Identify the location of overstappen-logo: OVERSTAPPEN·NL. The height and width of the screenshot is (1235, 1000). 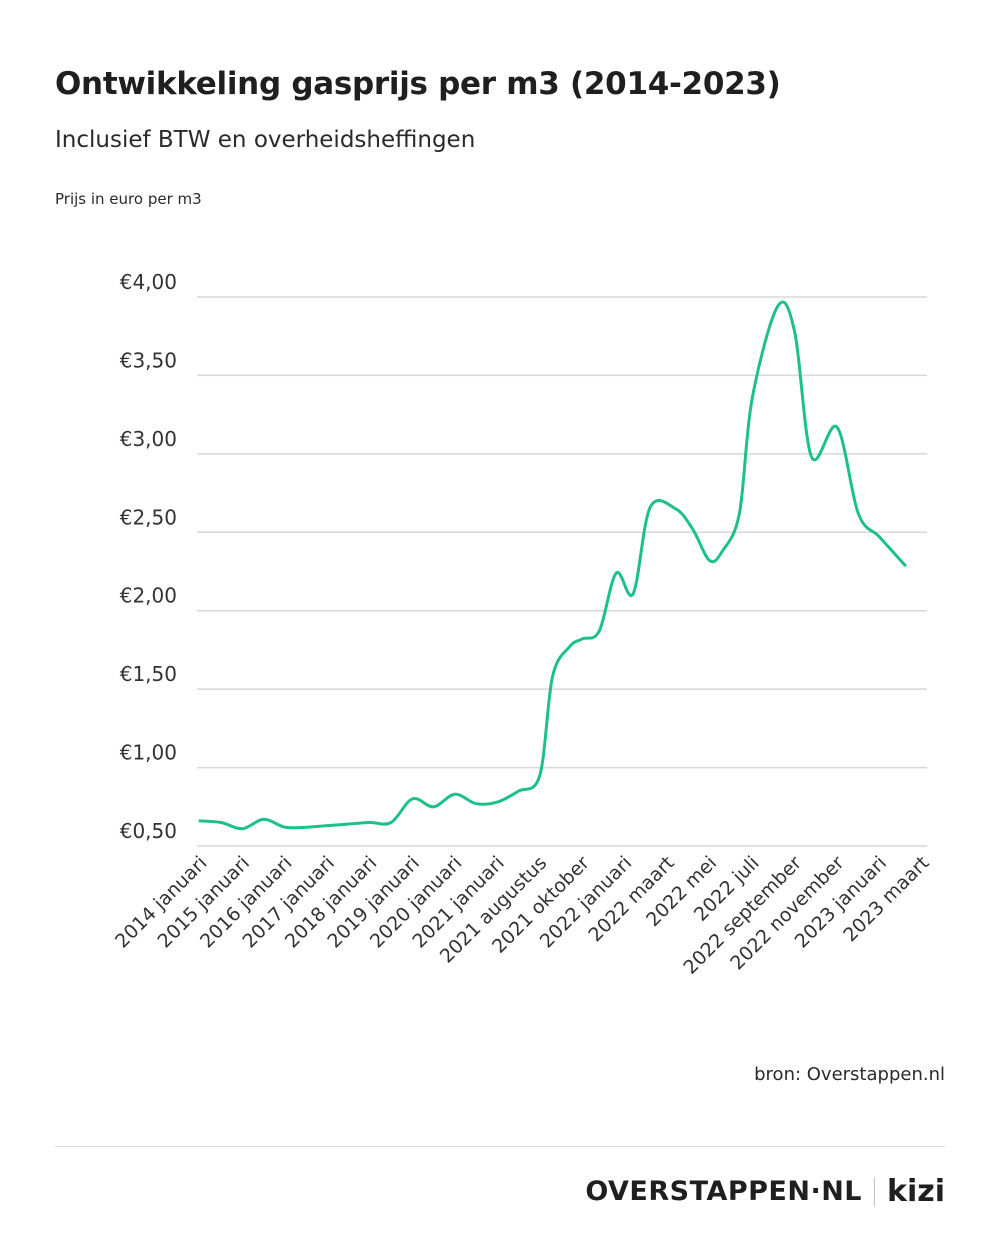
(724, 1191).